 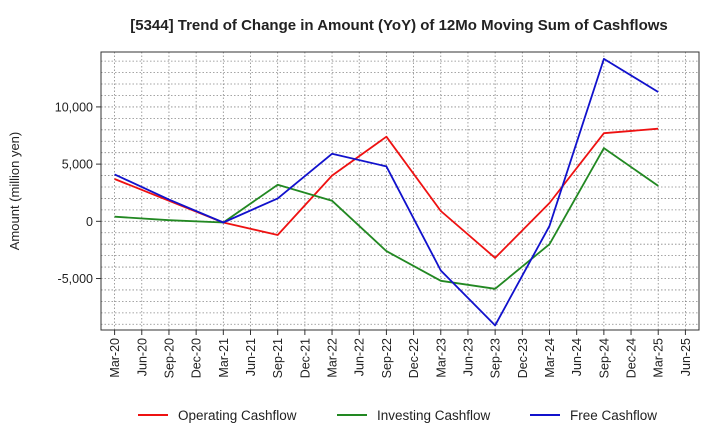 I want to click on legend-label: Free Cashflow, so click(x=613, y=415).